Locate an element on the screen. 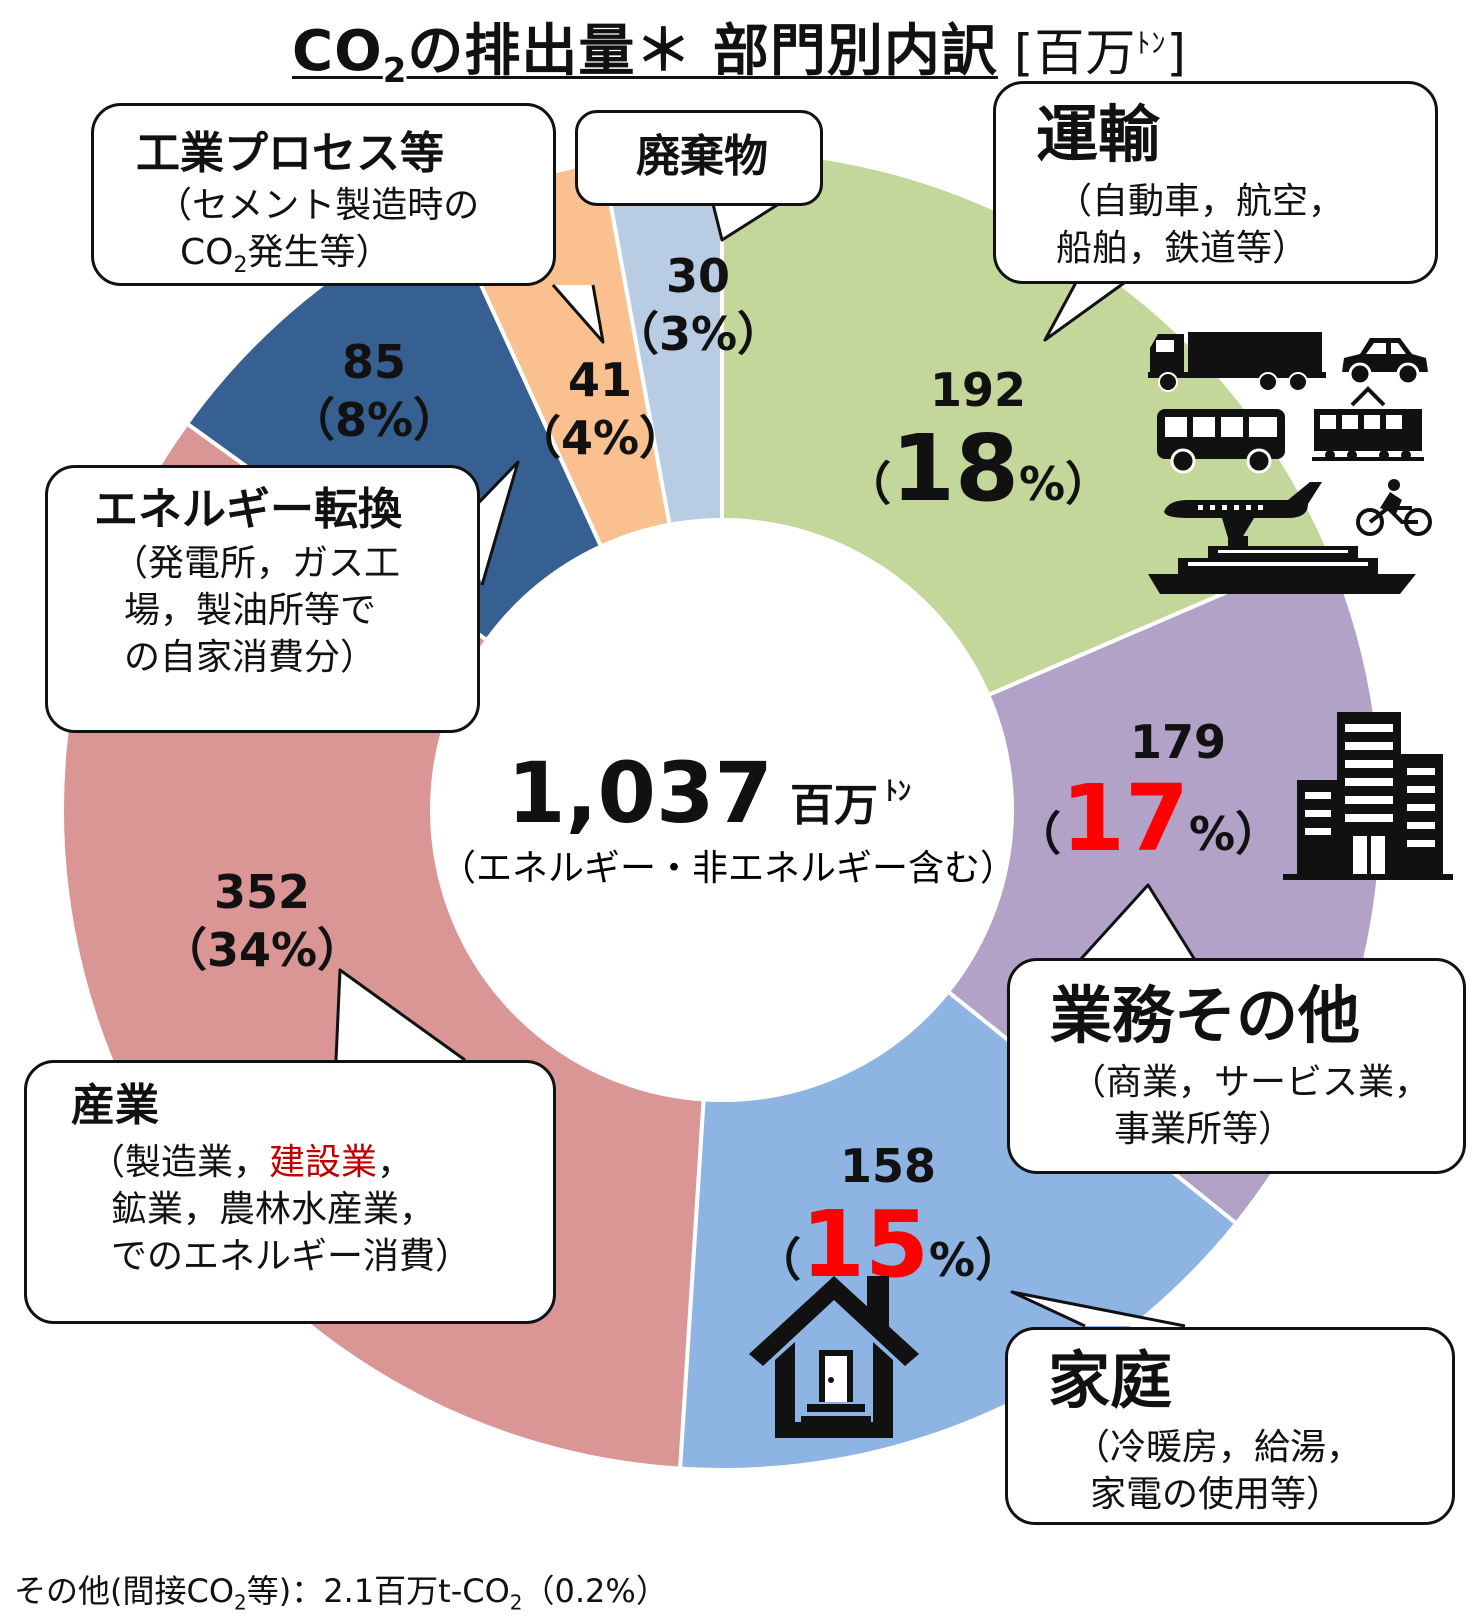 Image resolution: width=1479 pixels, height=1623 pixels. value-label-household: 158 is located at coordinates (888, 1166).